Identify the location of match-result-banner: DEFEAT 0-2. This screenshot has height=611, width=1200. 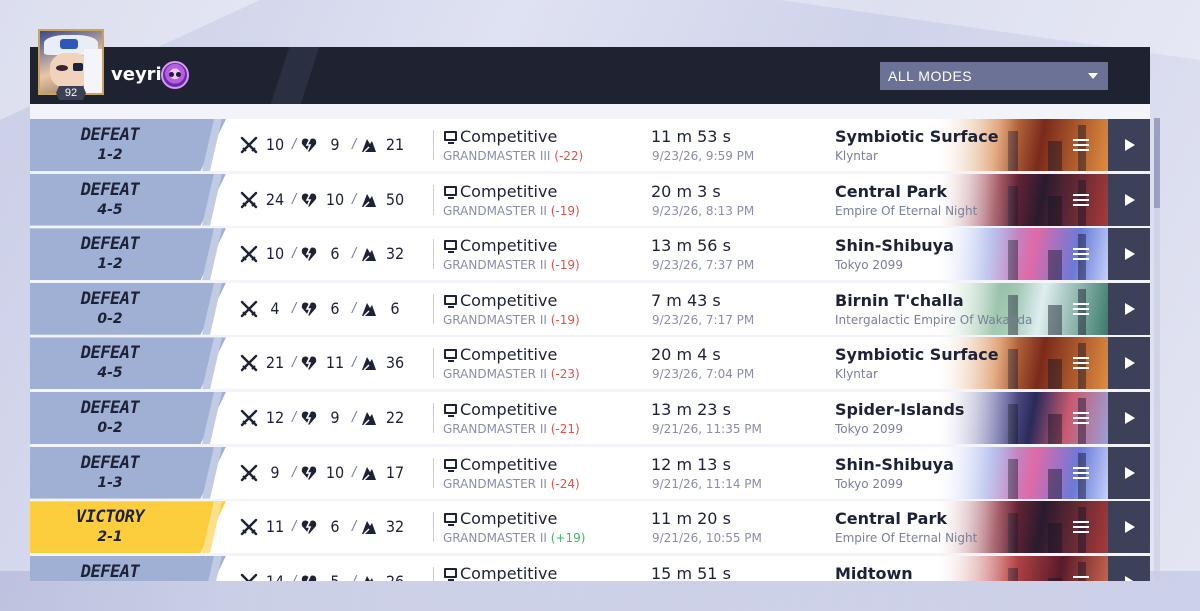
(128, 308).